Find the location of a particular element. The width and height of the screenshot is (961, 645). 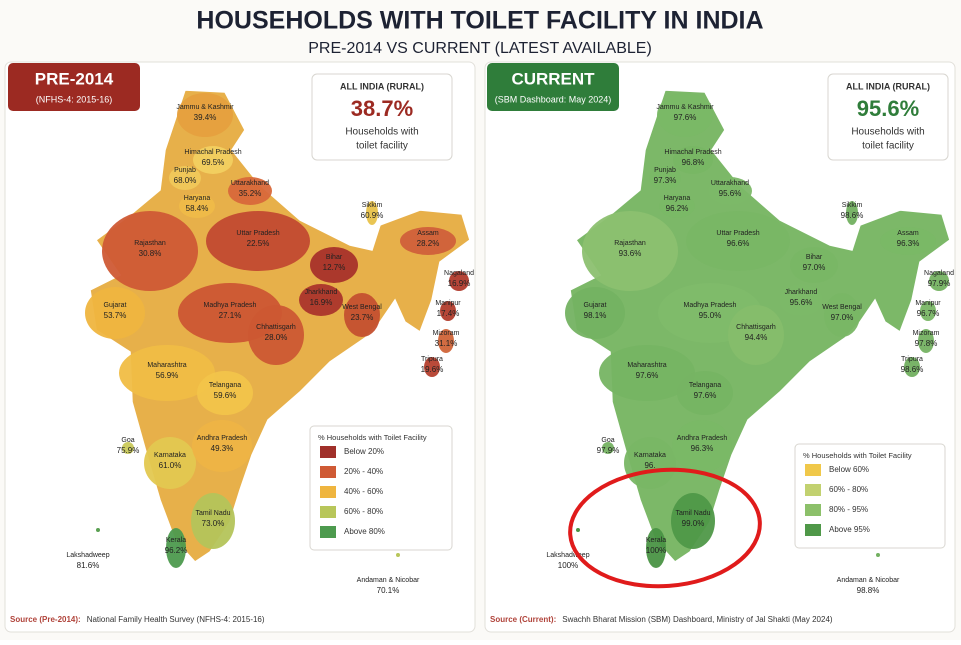

state-name: Tripura is located at coordinates (912, 359).